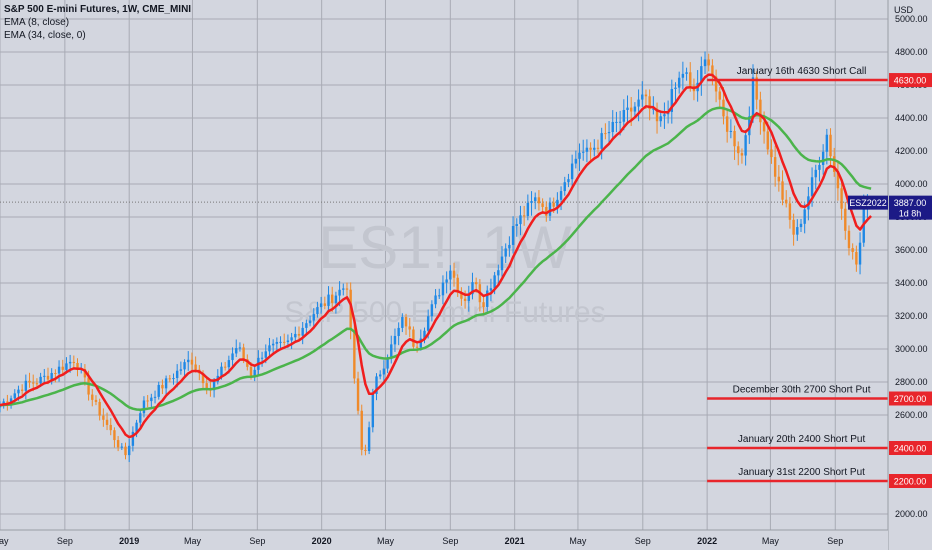  What do you see at coordinates (910, 214) in the screenshot?
I see `countdown-text: 1d 8h` at bounding box center [910, 214].